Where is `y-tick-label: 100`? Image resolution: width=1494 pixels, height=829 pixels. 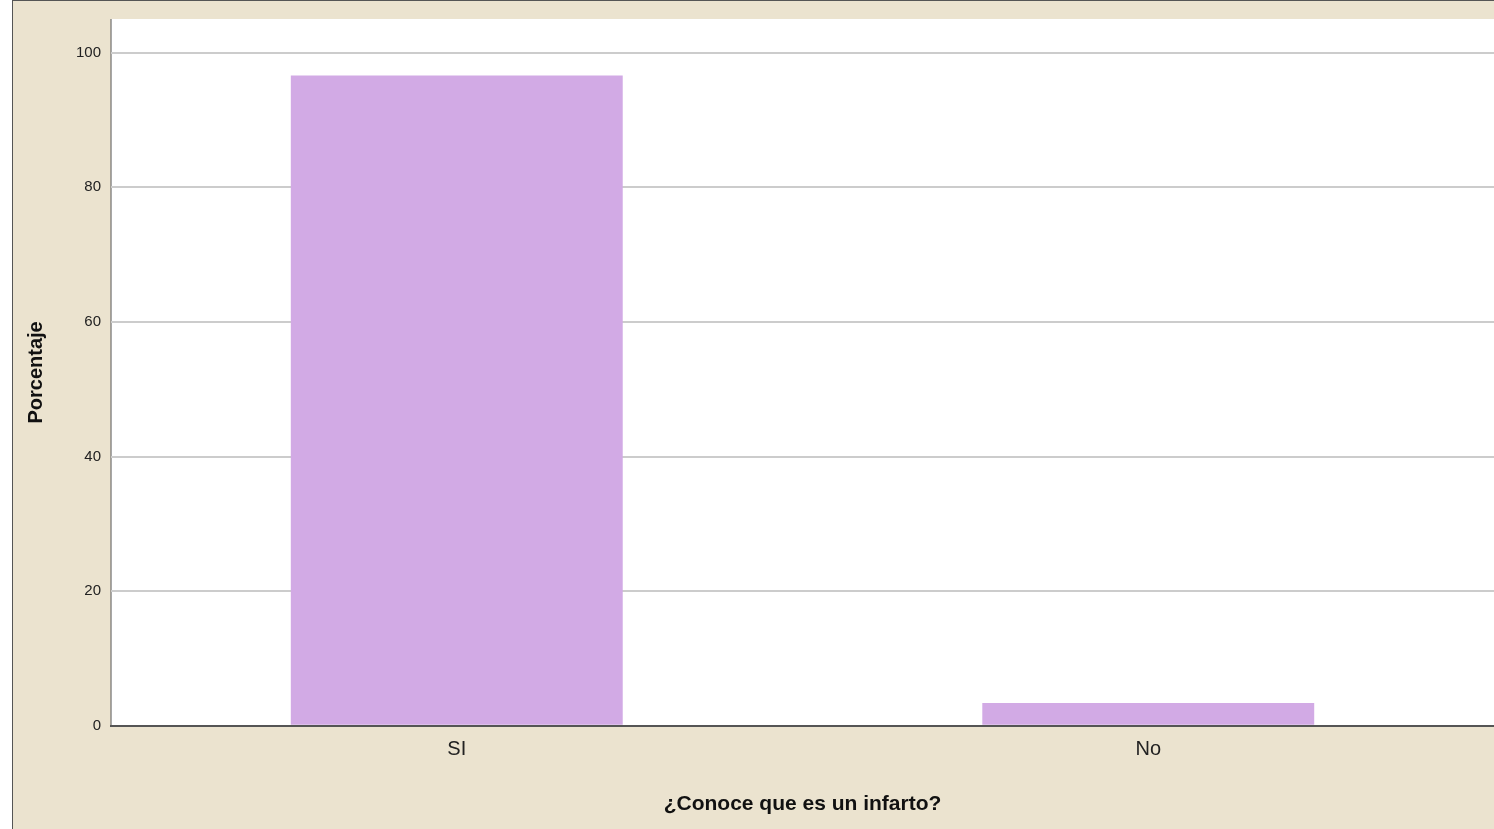 y-tick-label: 100 is located at coordinates (89, 51).